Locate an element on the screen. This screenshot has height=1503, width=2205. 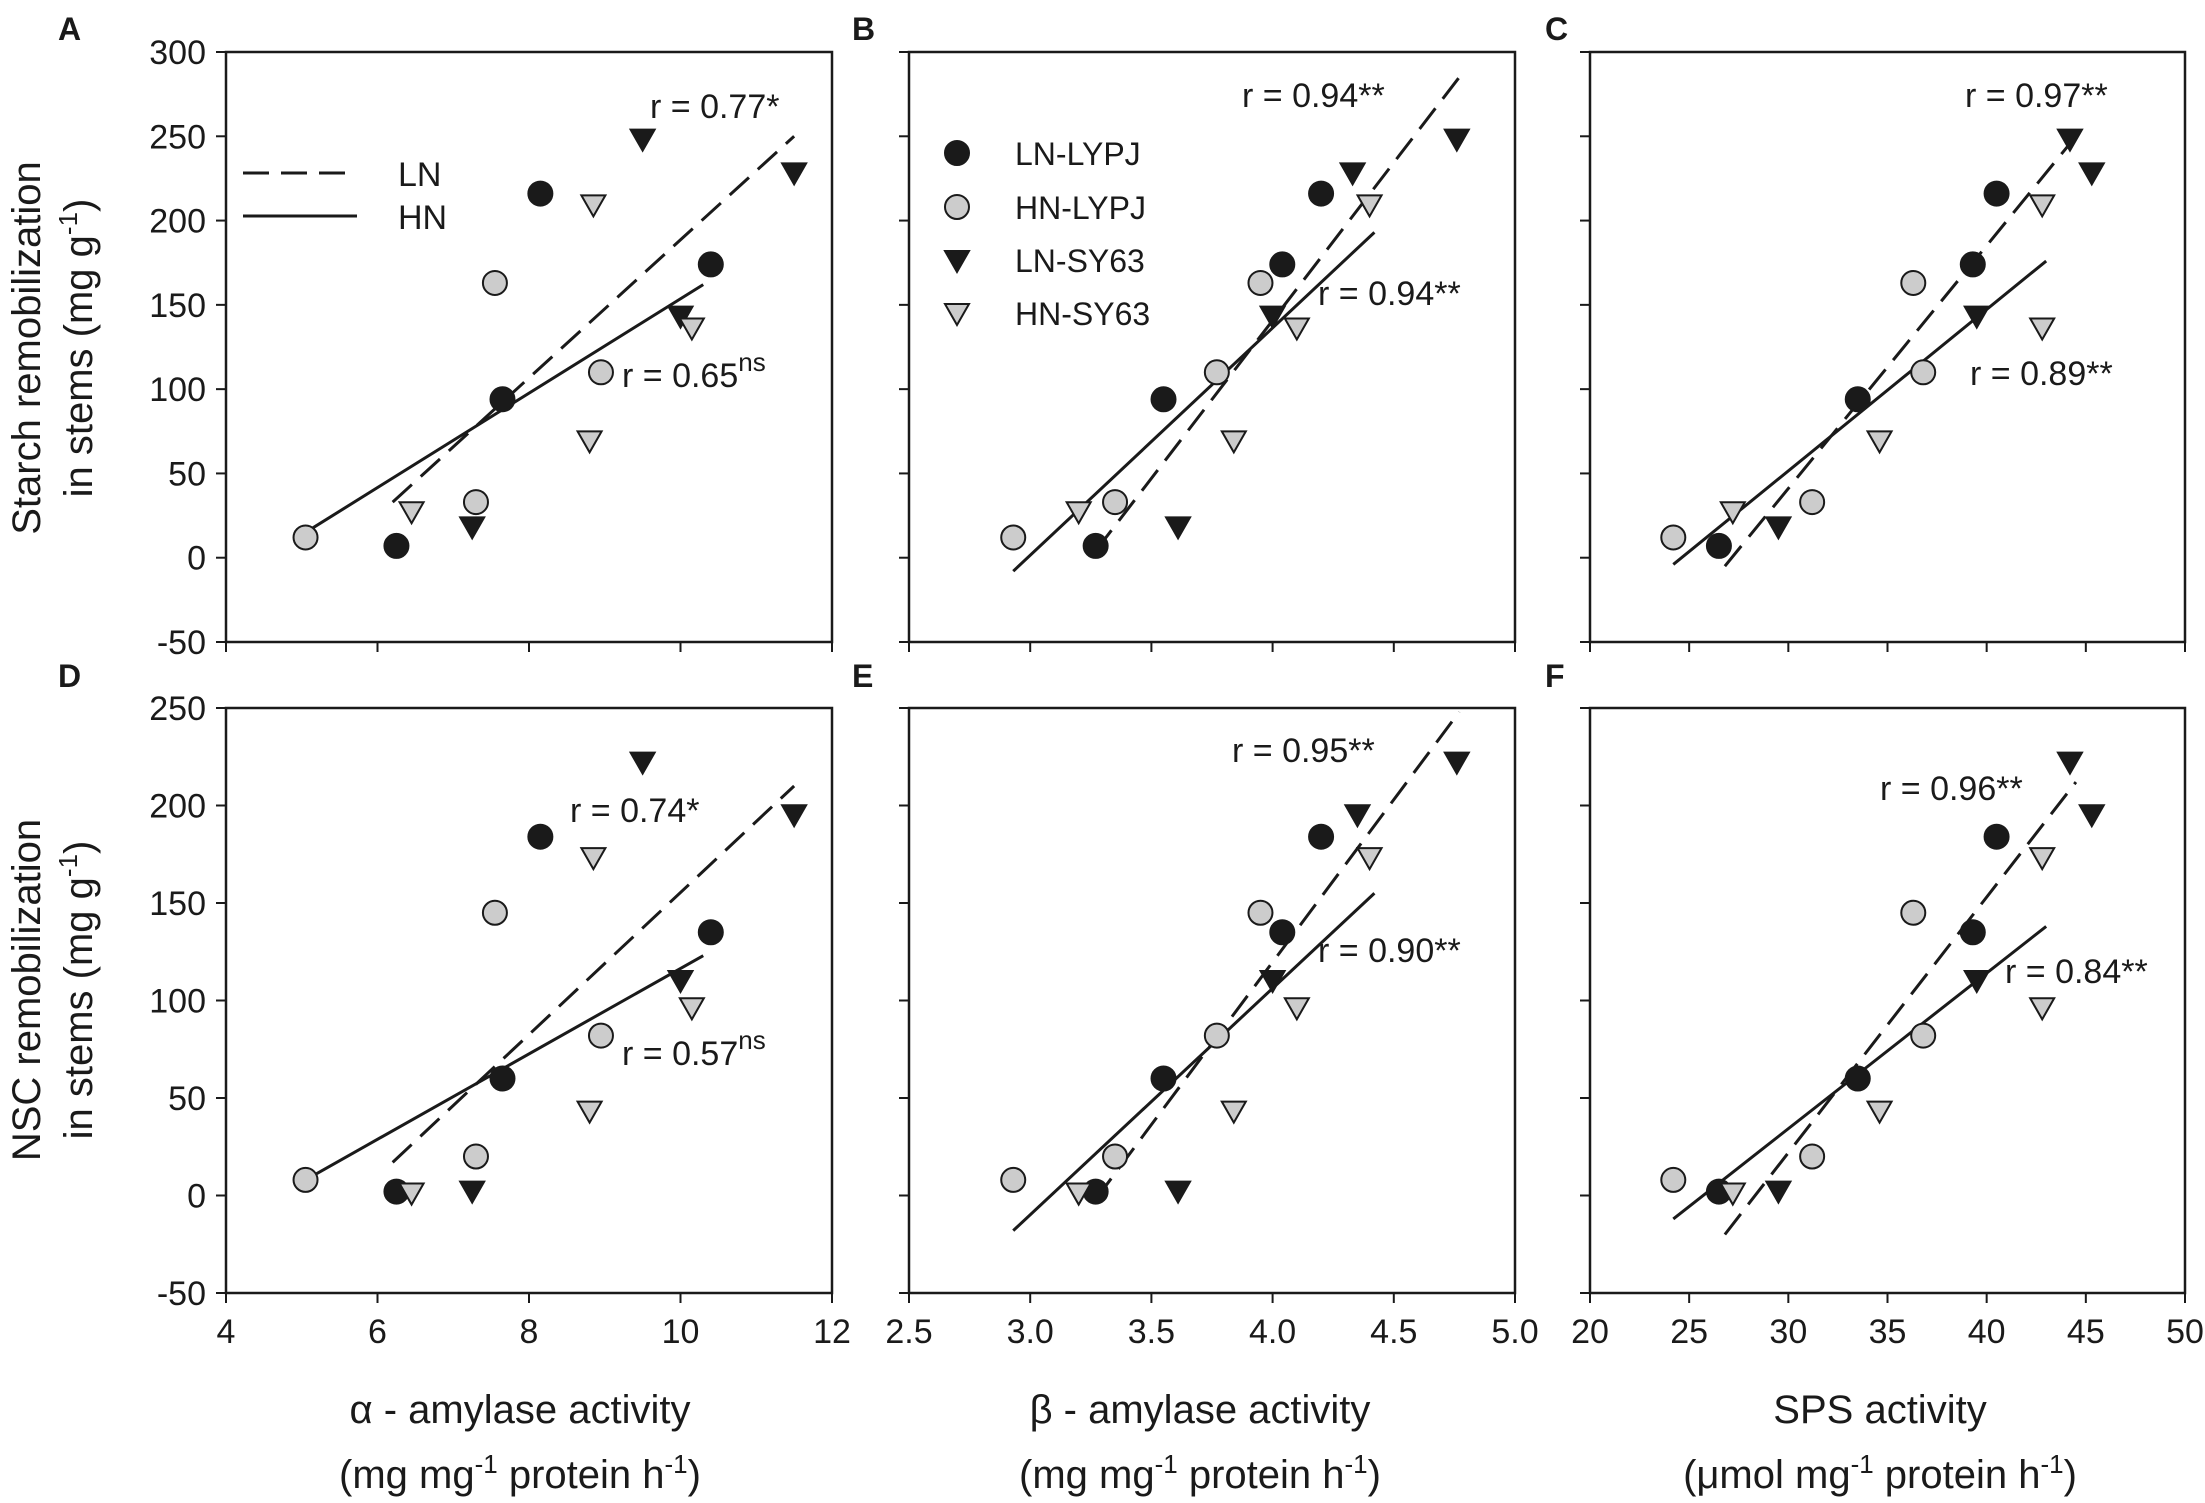
x-tick-label: 45 is located at coordinates (2086, 1332).